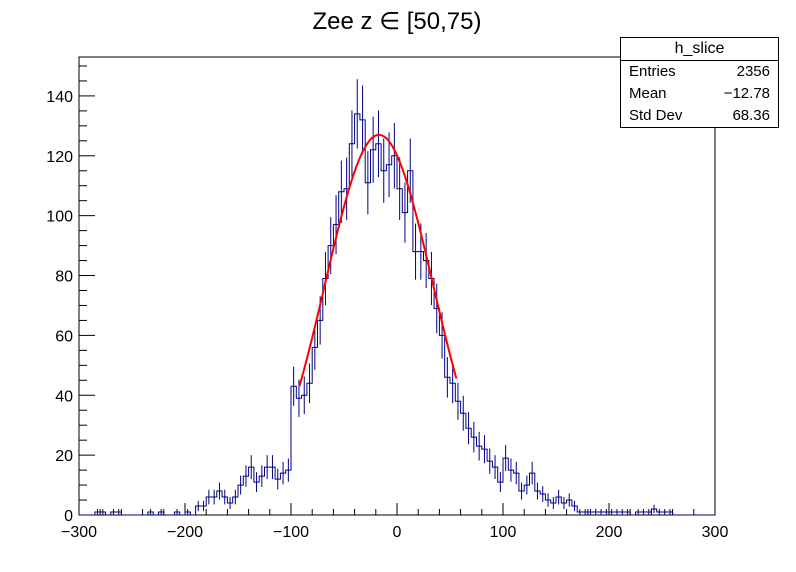  I want to click on x-tick-label: −200, so click(185, 532).